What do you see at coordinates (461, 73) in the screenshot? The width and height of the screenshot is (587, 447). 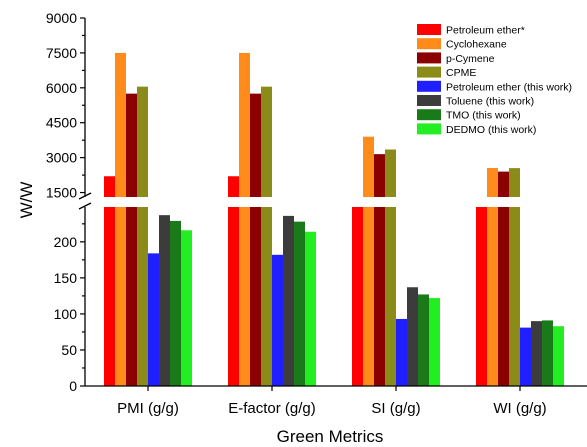 I see `legend-entry-label: CPME` at bounding box center [461, 73].